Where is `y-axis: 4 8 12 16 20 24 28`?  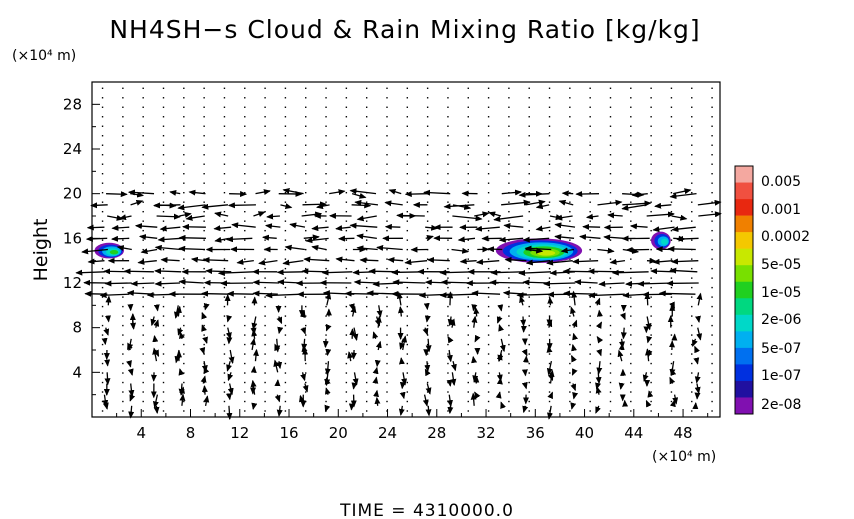
y-axis: 4 8 12 16 20 24 28 is located at coordinates (81, 238).